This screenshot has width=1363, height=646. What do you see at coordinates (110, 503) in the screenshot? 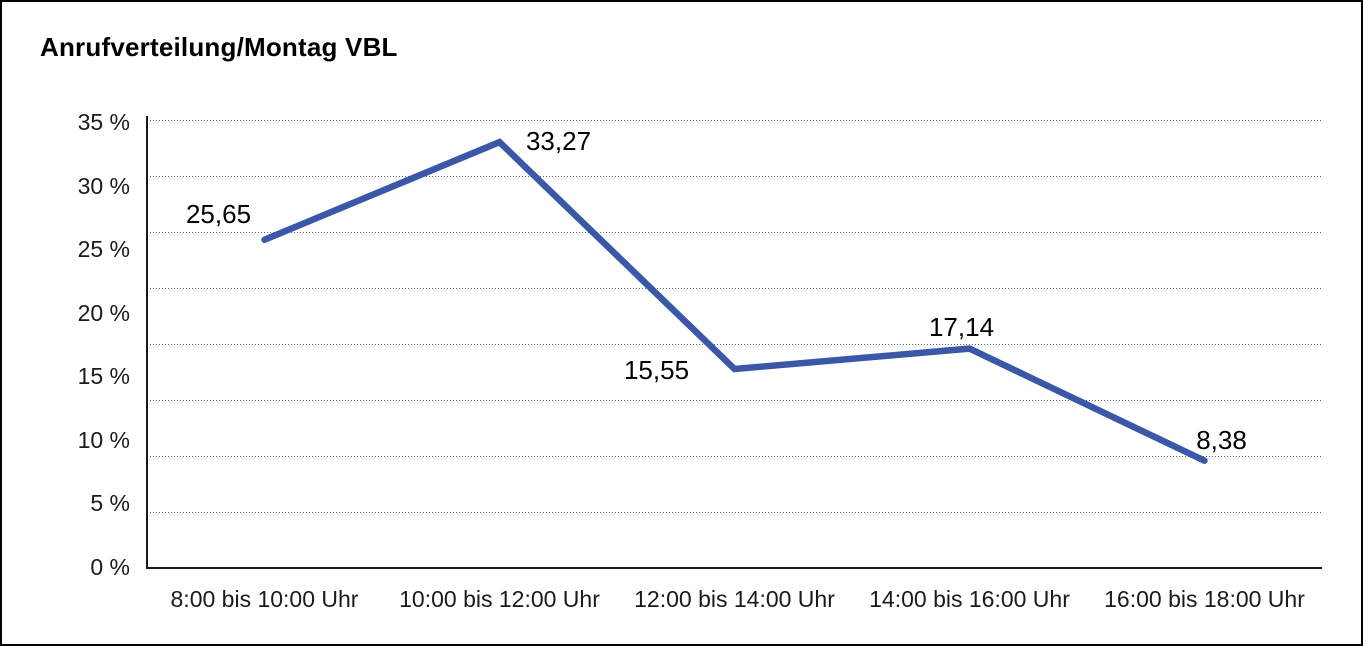
I see `y-axis-tick-label: 5 %` at bounding box center [110, 503].